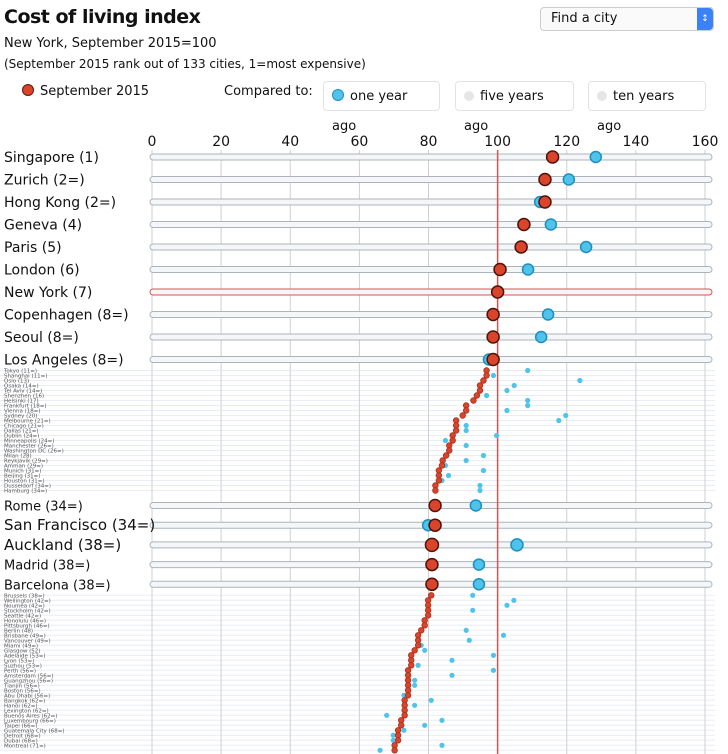  I want to click on city-label: Seoul (8=), so click(41, 338).